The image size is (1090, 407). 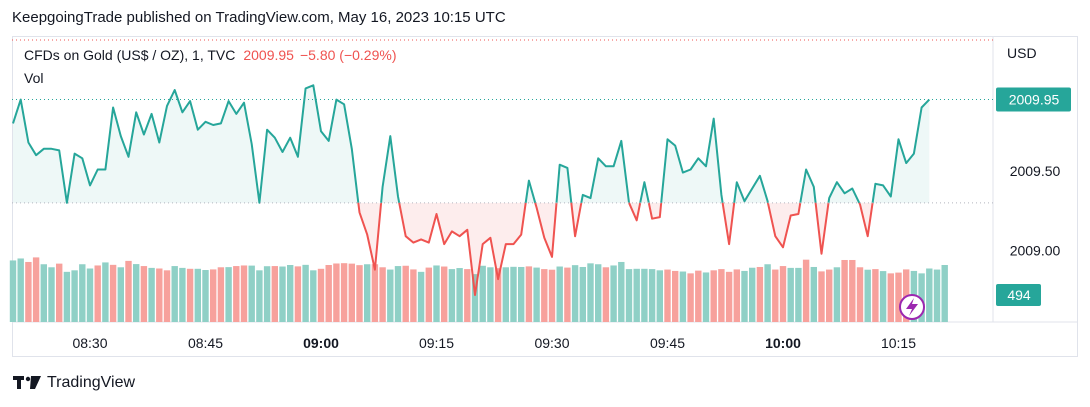 I want to click on volume-bars, so click(x=478, y=289).